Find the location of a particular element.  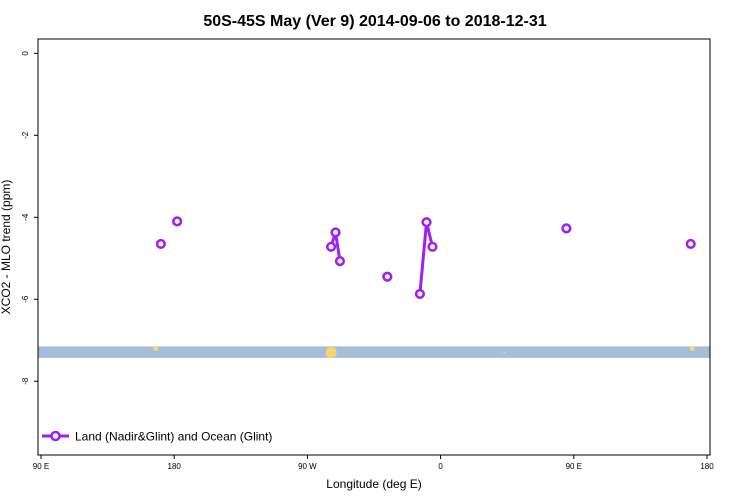

series-points is located at coordinates (425, 258).